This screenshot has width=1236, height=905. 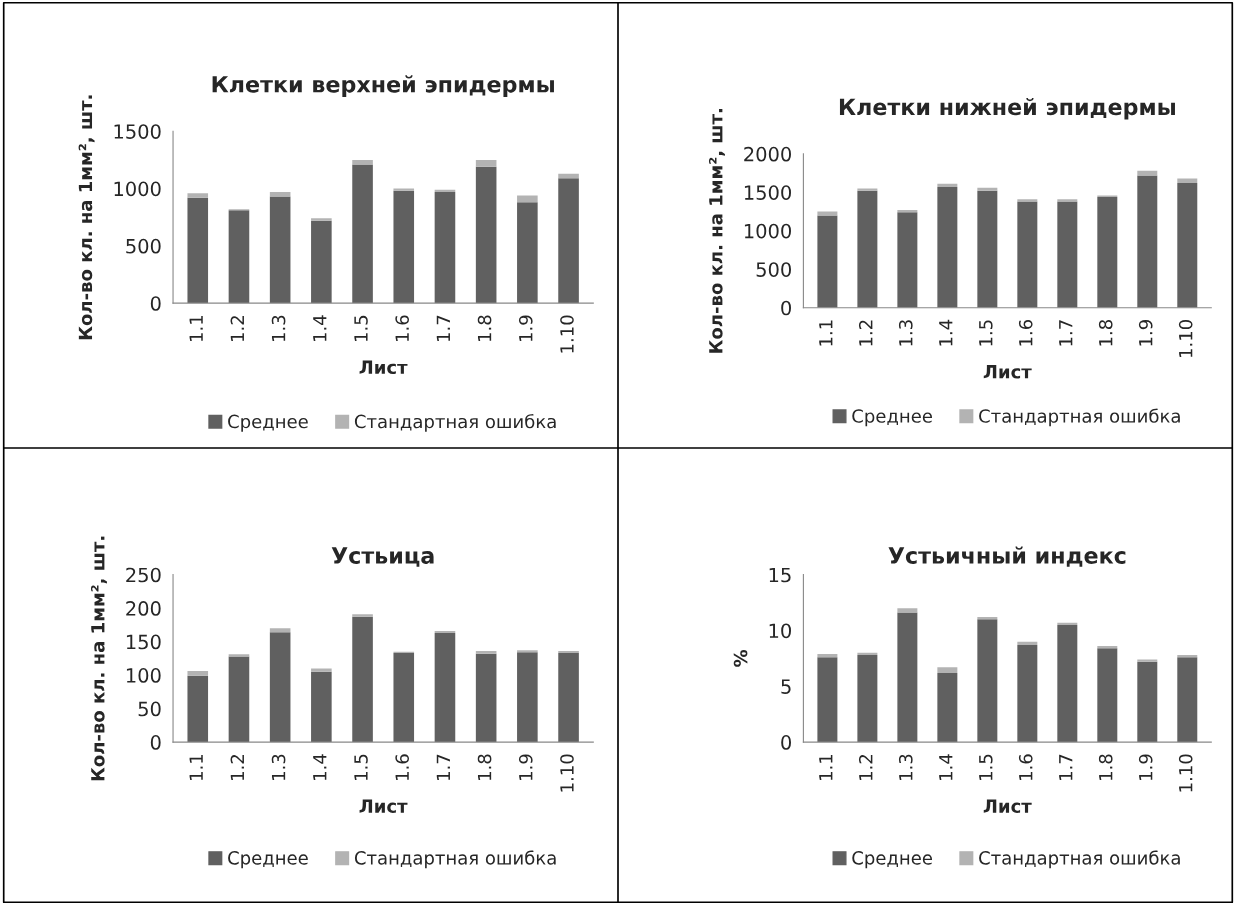 I want to click on y-axis-title: %, so click(x=740, y=658).